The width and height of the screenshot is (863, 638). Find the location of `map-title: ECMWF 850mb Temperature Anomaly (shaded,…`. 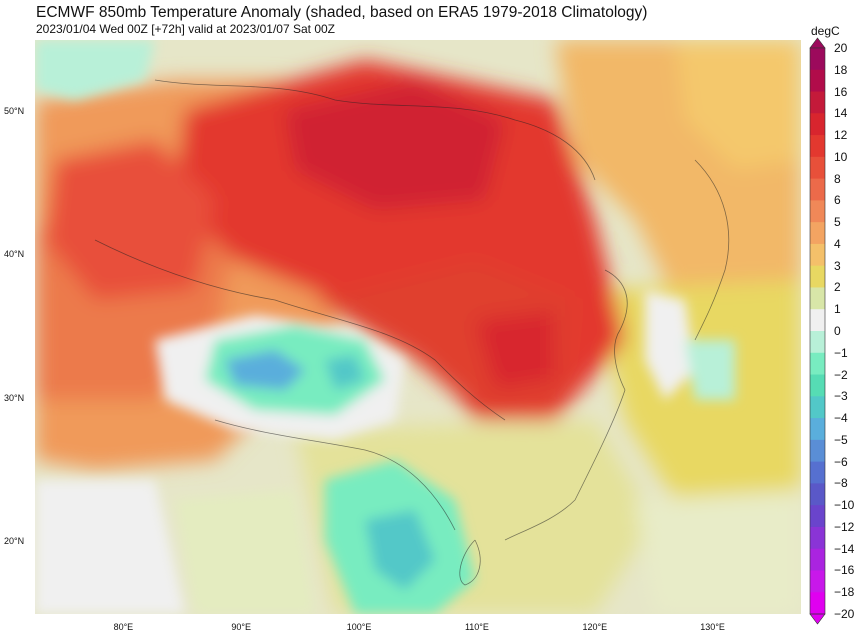

map-title: ECMWF 850mb Temperature Anomaly (shaded,… is located at coordinates (342, 12).